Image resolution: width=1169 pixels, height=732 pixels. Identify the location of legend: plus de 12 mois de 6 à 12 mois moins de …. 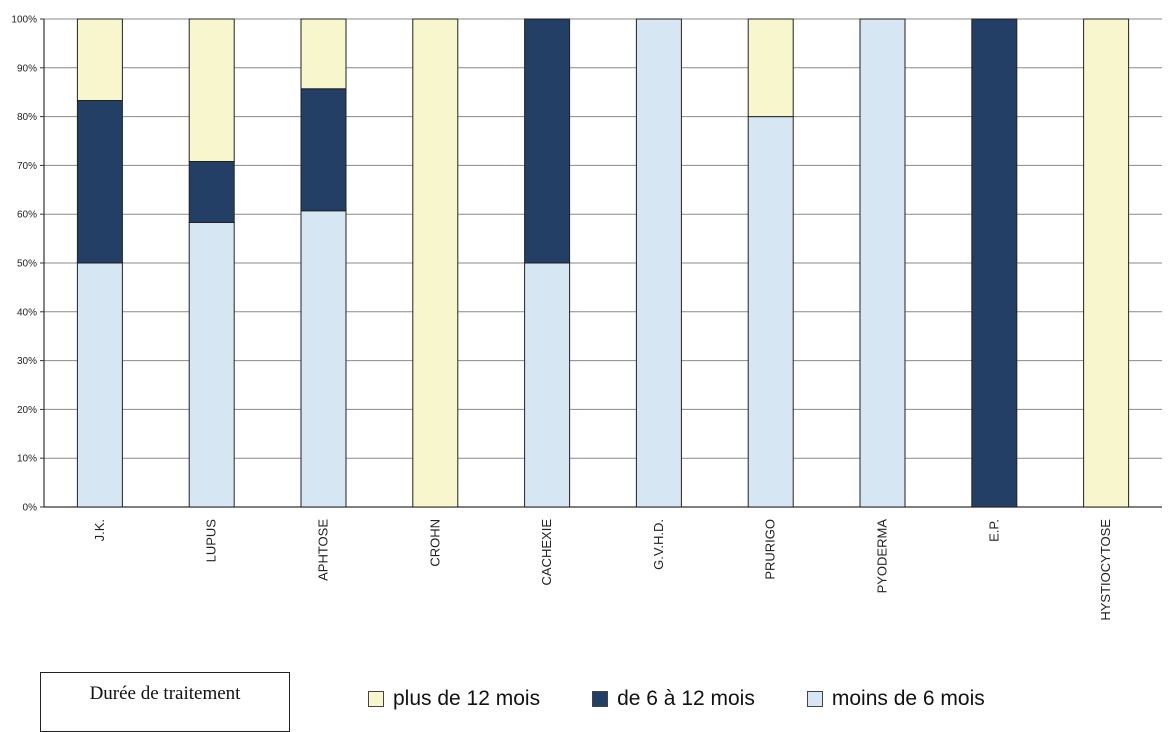
(676, 699).